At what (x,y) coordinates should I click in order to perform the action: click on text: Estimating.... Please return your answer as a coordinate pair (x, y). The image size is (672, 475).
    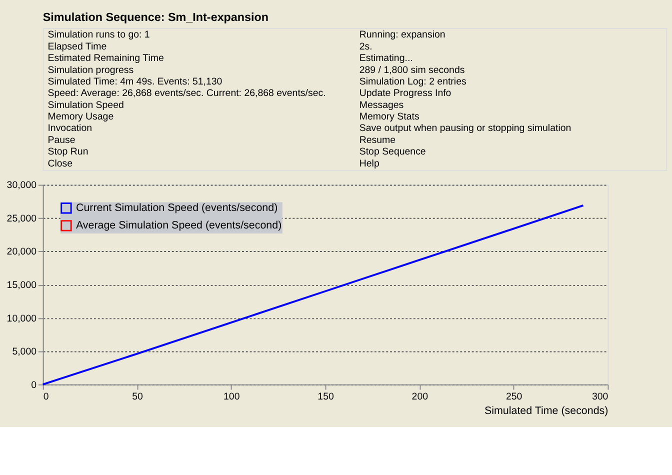
    Looking at the image, I should click on (386, 58).